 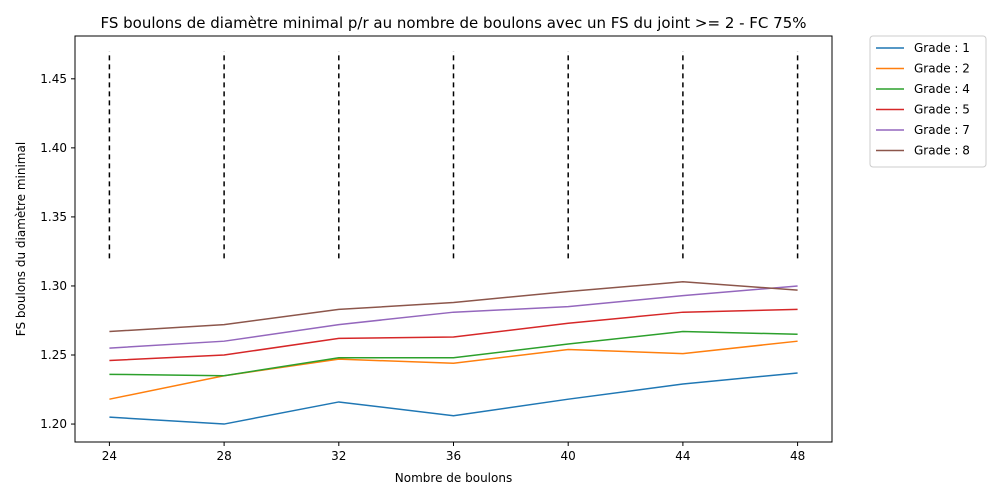 What do you see at coordinates (53, 217) in the screenshot?
I see `y-tick-label: 1.35` at bounding box center [53, 217].